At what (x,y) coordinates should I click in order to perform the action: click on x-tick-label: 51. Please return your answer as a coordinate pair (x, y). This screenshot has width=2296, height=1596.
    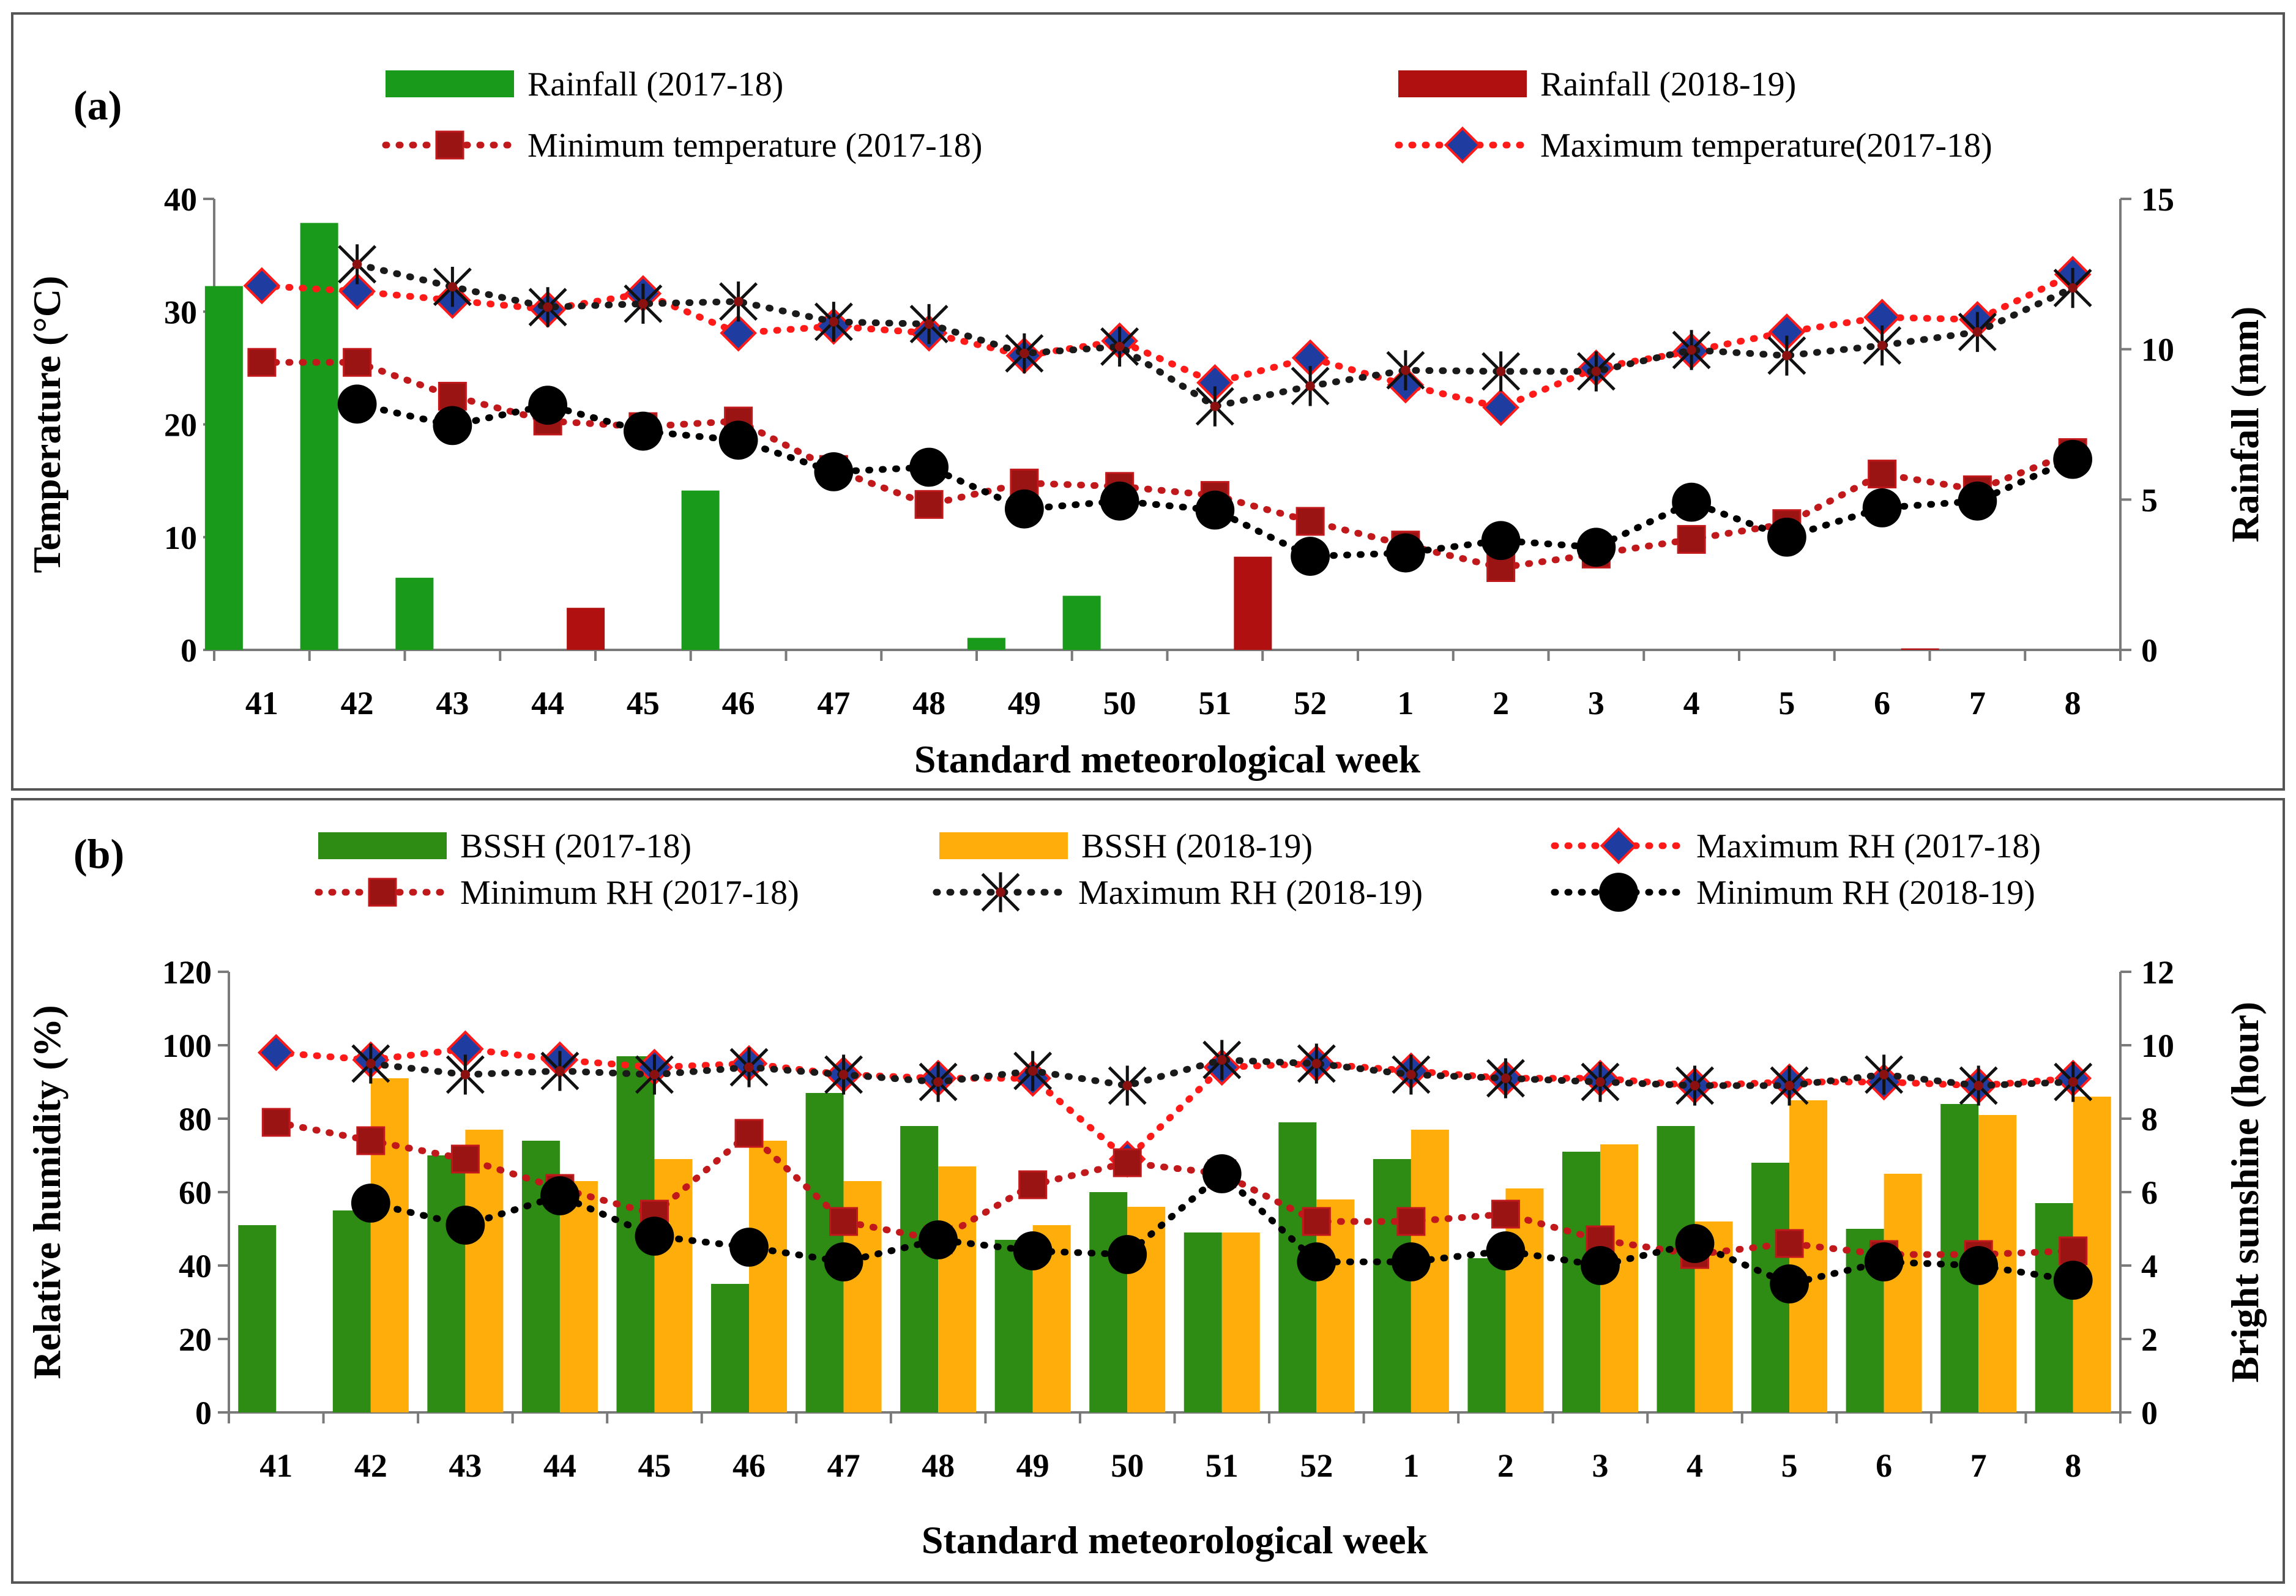
    Looking at the image, I should click on (1214, 703).